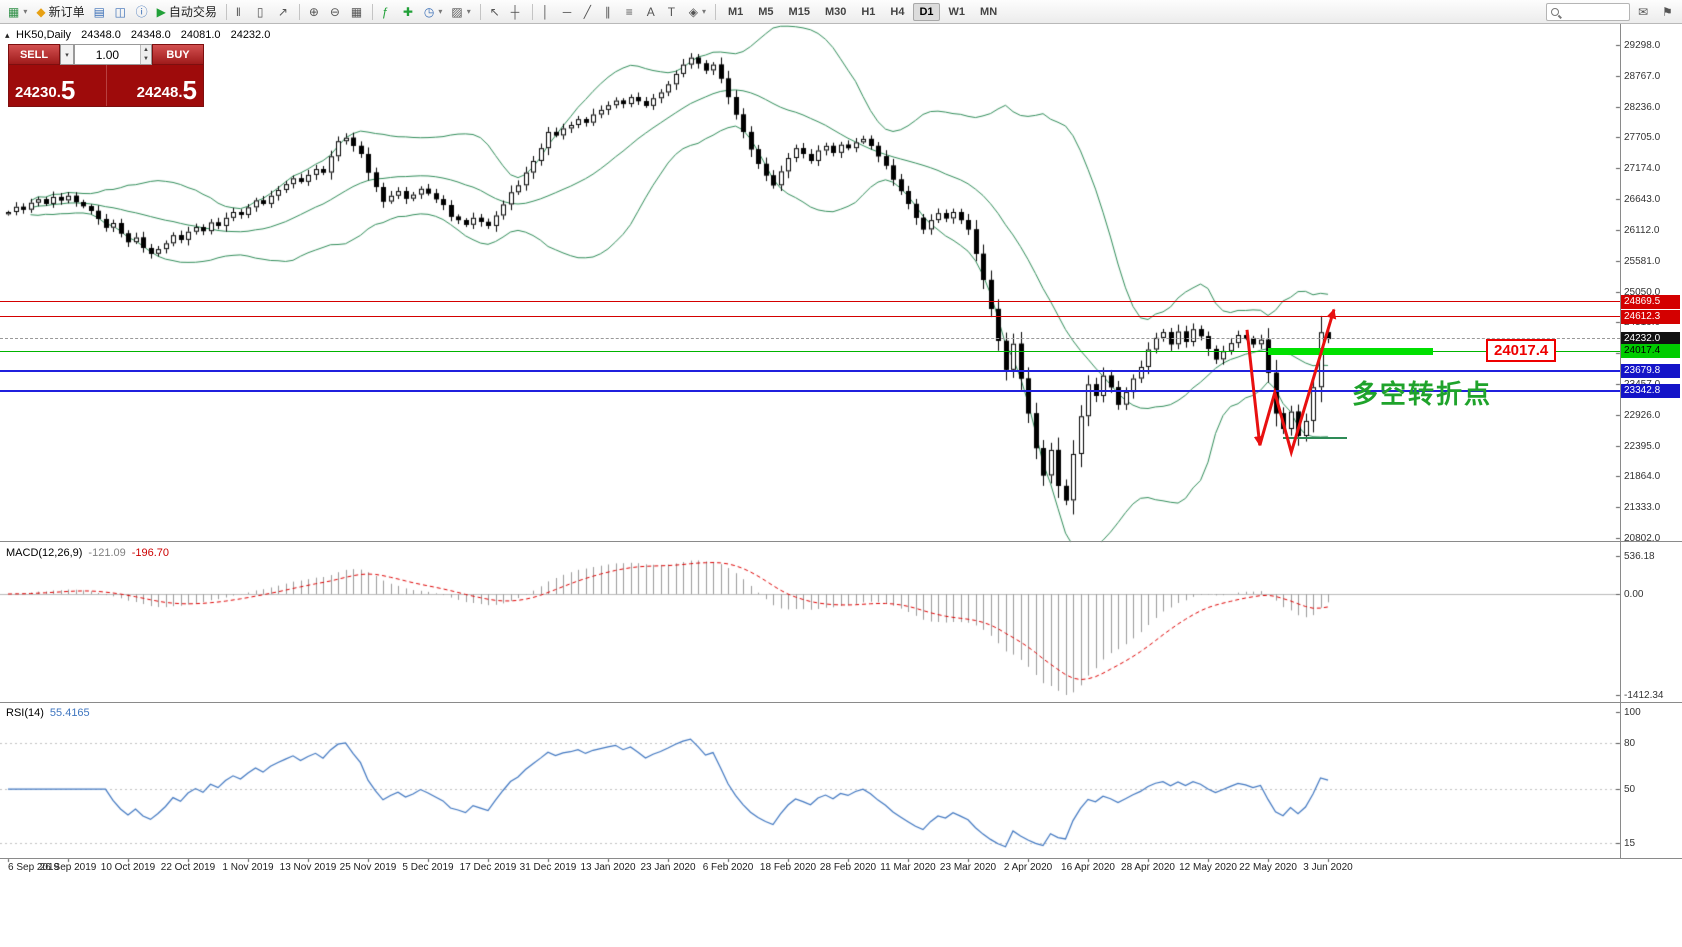 The height and width of the screenshot is (947, 1682). I want to click on channel-button: ∥, so click(611, 12).